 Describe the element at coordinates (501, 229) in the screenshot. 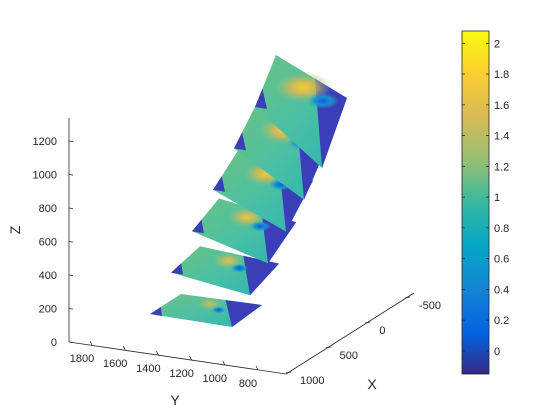

I see `colorbar-tick-label: 0.8` at that location.